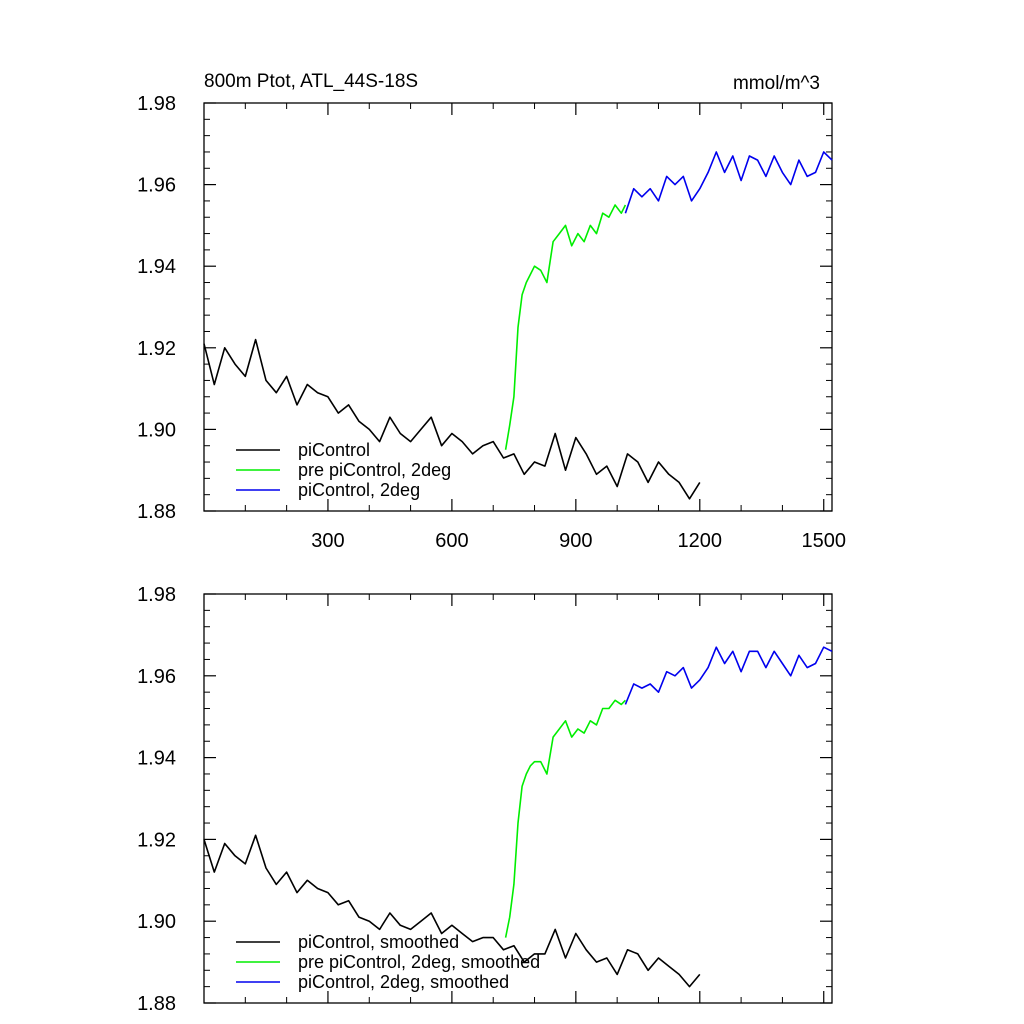 The image size is (1024, 1024). What do you see at coordinates (378, 942) in the screenshot?
I see `legend-label: piControl, smoothed` at bounding box center [378, 942].